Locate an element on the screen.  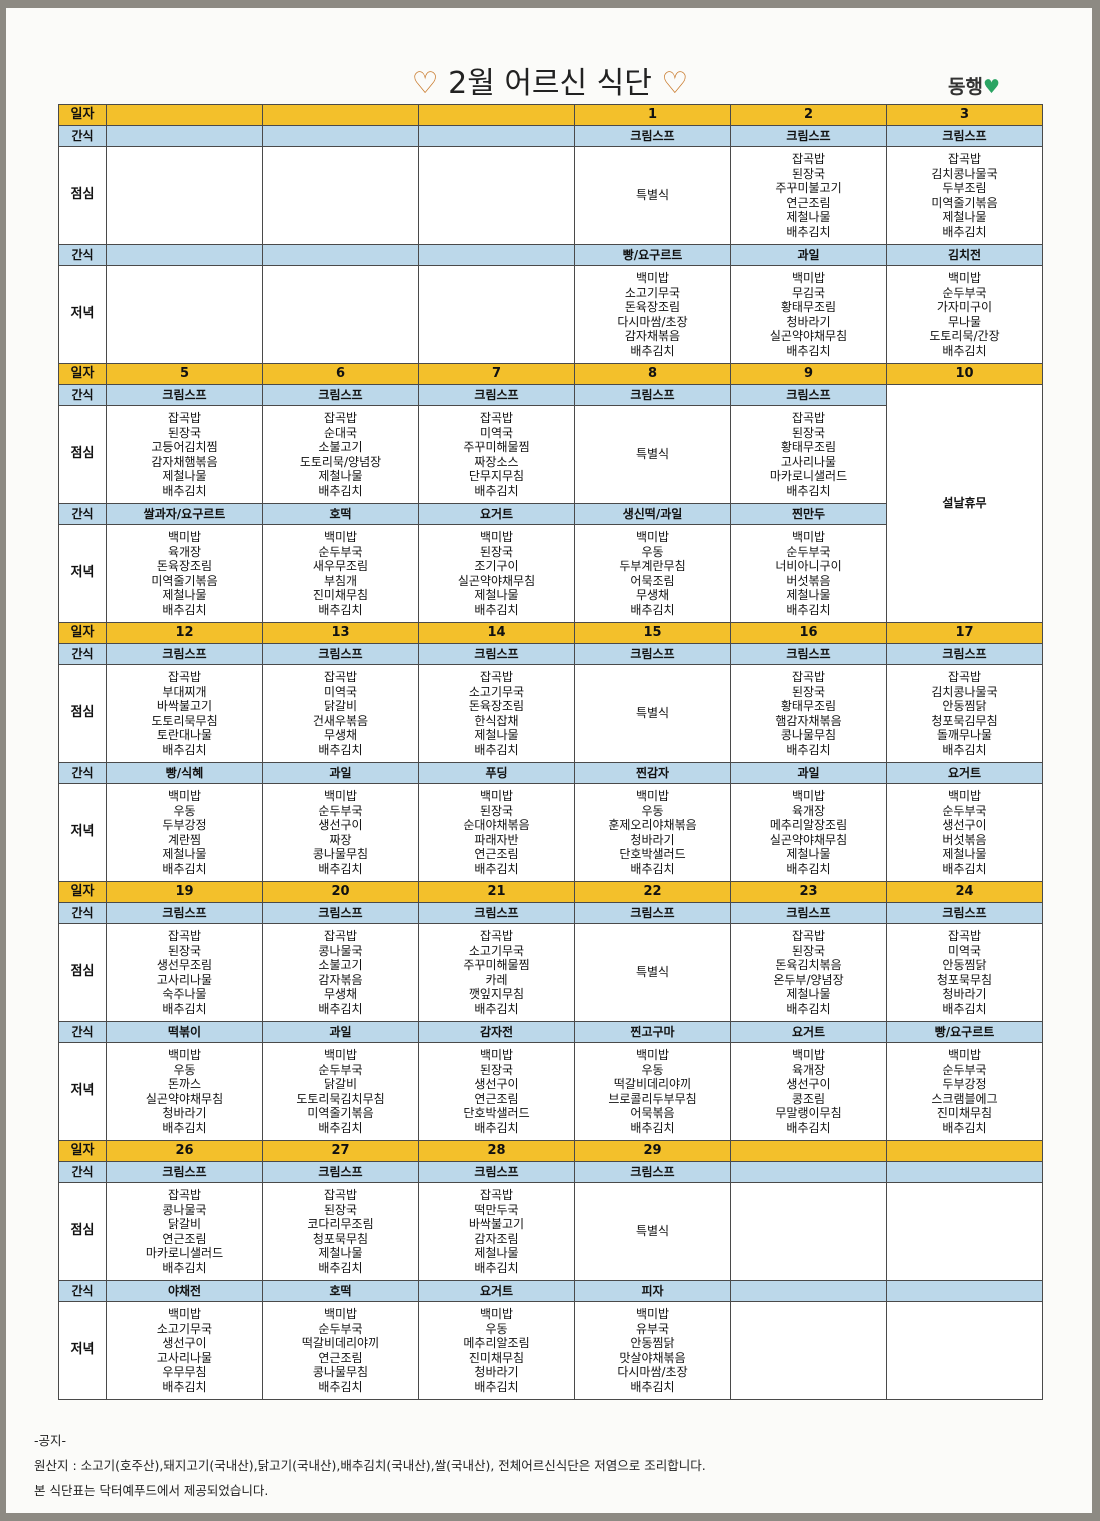
menu-item: 어묵조림 is located at coordinates (652, 580).